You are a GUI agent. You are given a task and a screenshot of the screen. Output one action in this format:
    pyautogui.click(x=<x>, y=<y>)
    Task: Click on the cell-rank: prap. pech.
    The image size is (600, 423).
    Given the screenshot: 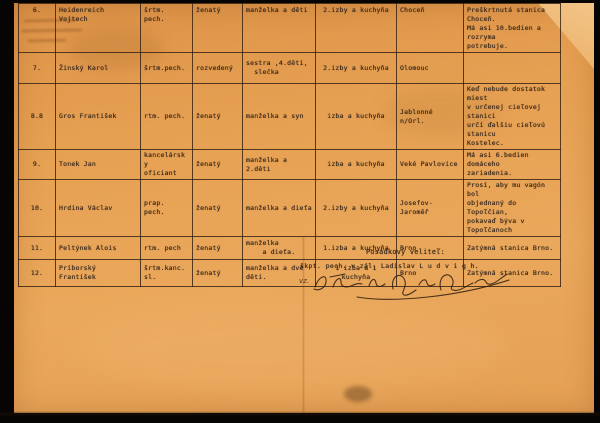 What is the action you would take?
    pyautogui.click(x=166, y=208)
    